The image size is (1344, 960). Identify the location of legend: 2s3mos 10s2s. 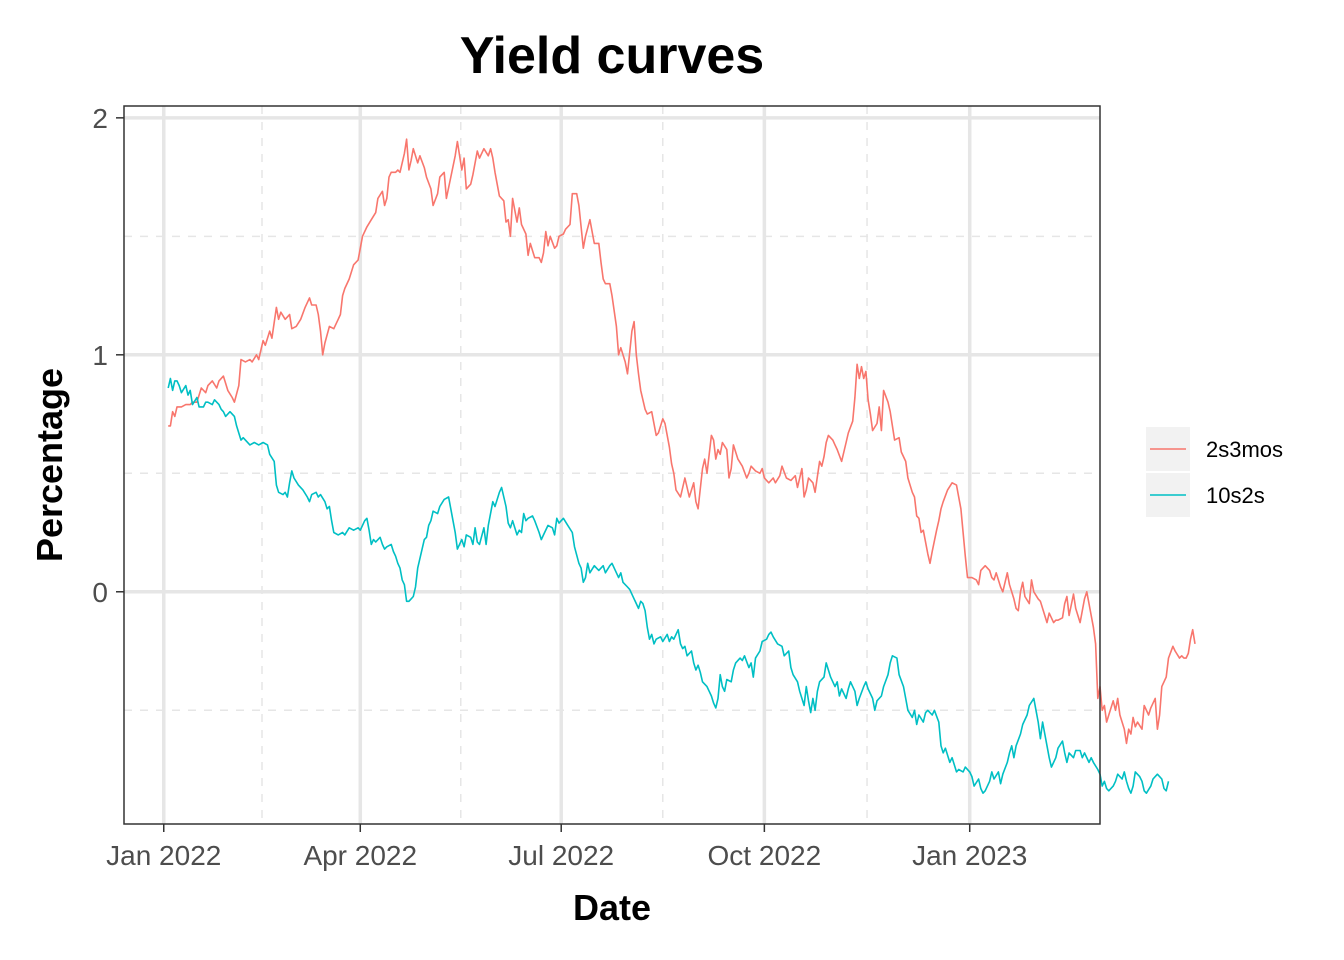
(1214, 472).